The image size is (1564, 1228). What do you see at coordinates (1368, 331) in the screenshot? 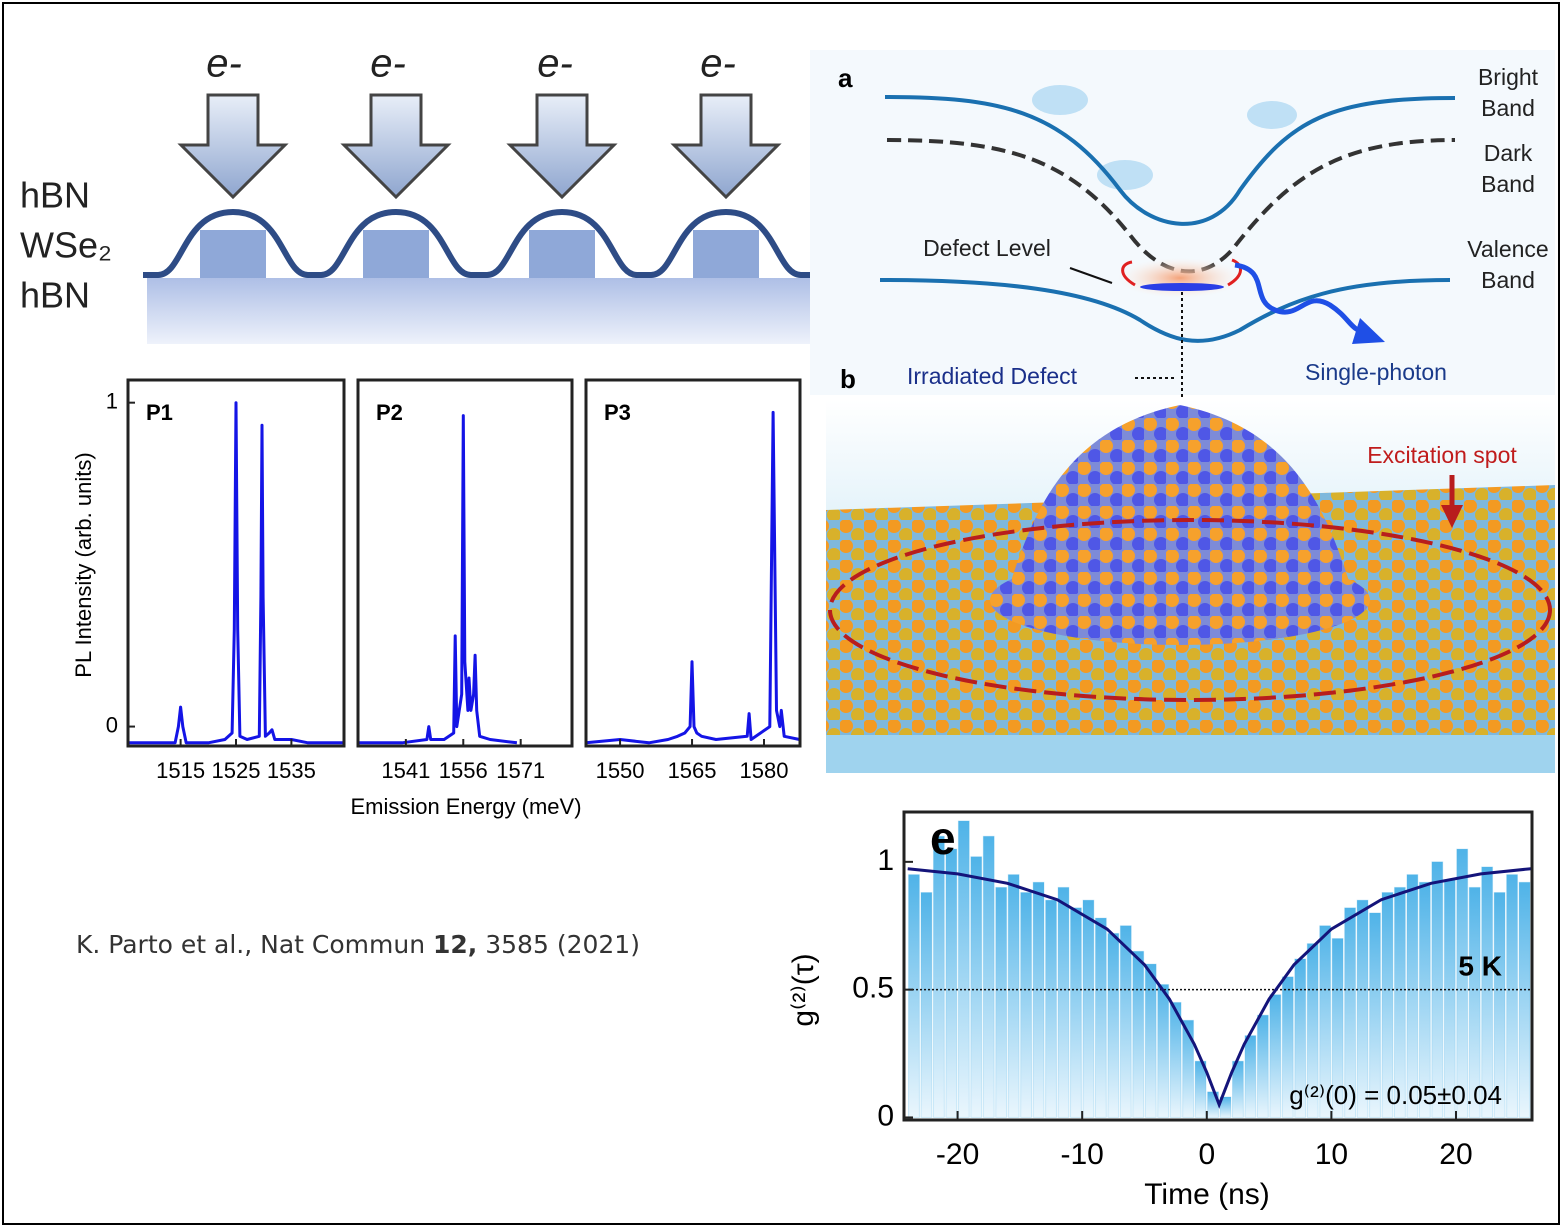
I see `photon-arrowhead` at bounding box center [1368, 331].